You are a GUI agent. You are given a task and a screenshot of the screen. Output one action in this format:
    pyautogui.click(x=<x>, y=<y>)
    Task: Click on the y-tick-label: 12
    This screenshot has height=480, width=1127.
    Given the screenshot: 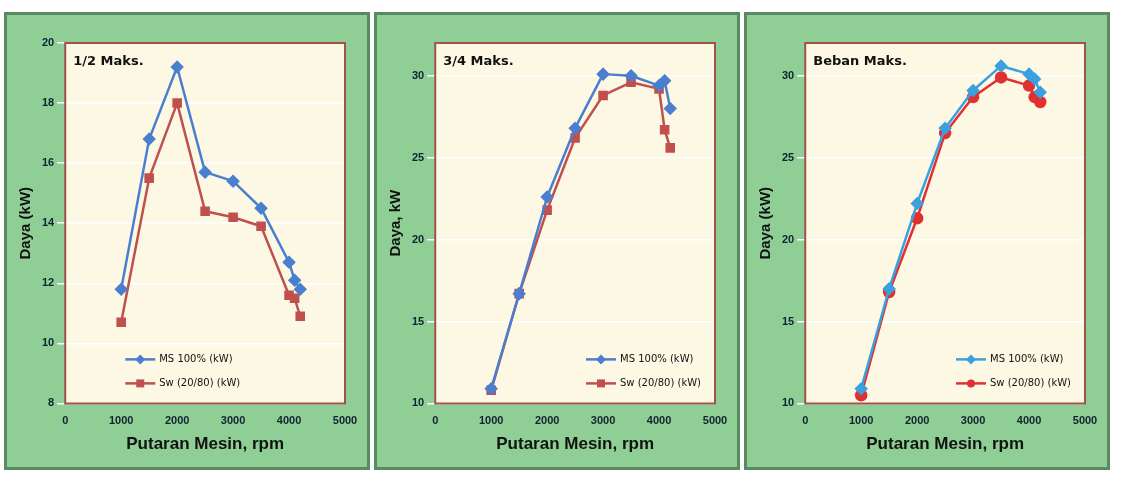 What is the action you would take?
    pyautogui.click(x=48, y=282)
    